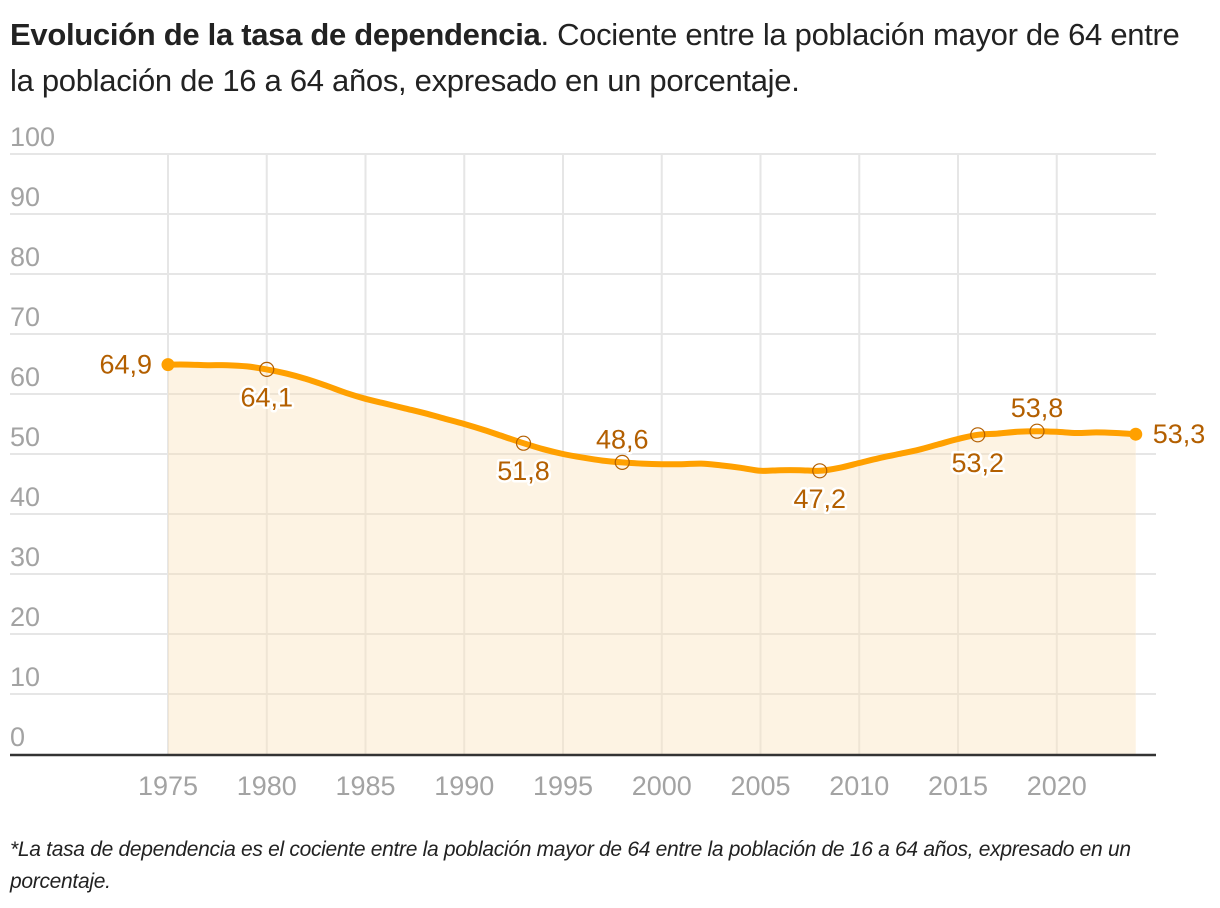  Describe the element at coordinates (25, 437) in the screenshot. I see `y-tick-label: 50` at that location.